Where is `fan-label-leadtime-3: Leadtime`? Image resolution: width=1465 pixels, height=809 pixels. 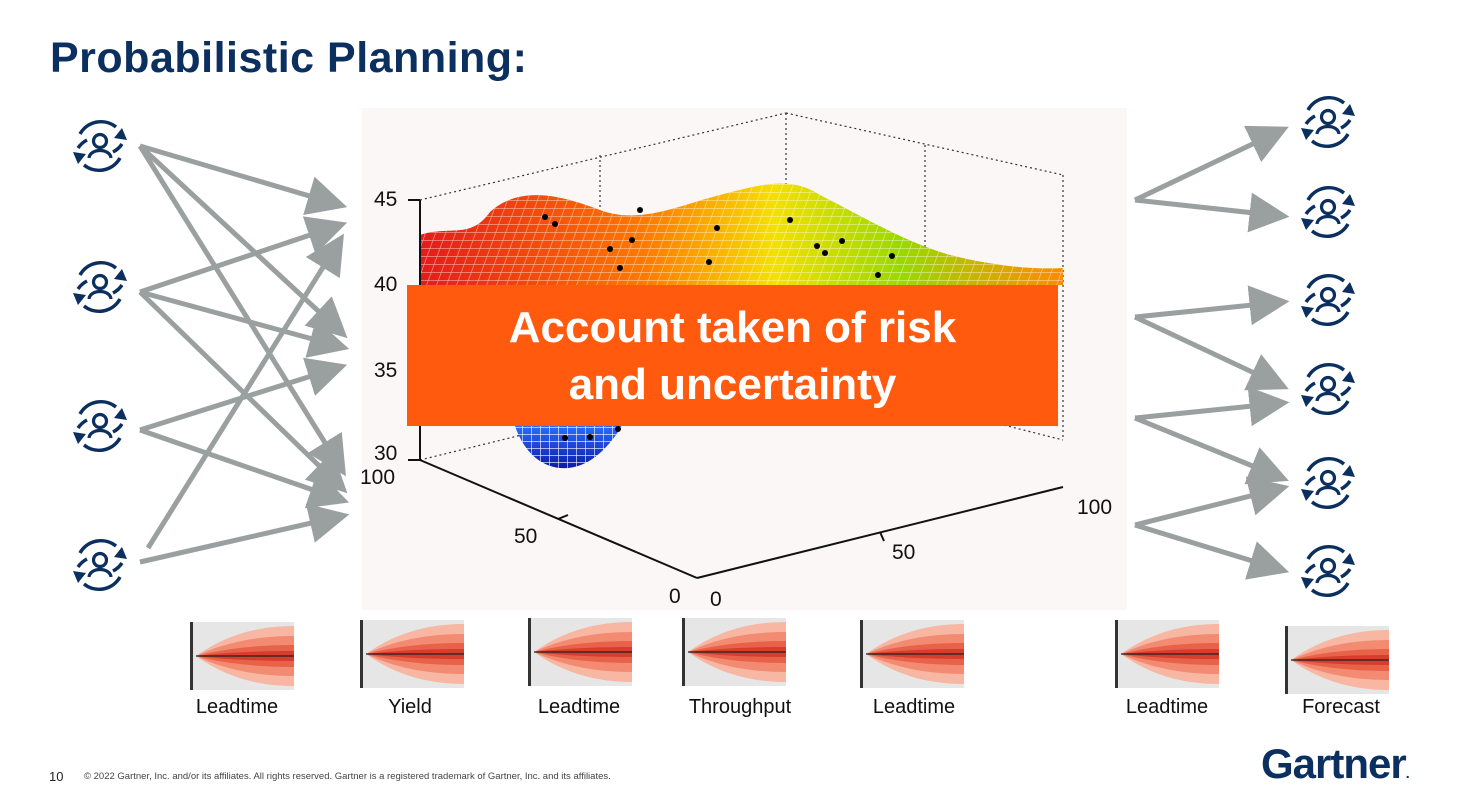 fan-label-leadtime-3: Leadtime is located at coordinates (914, 707).